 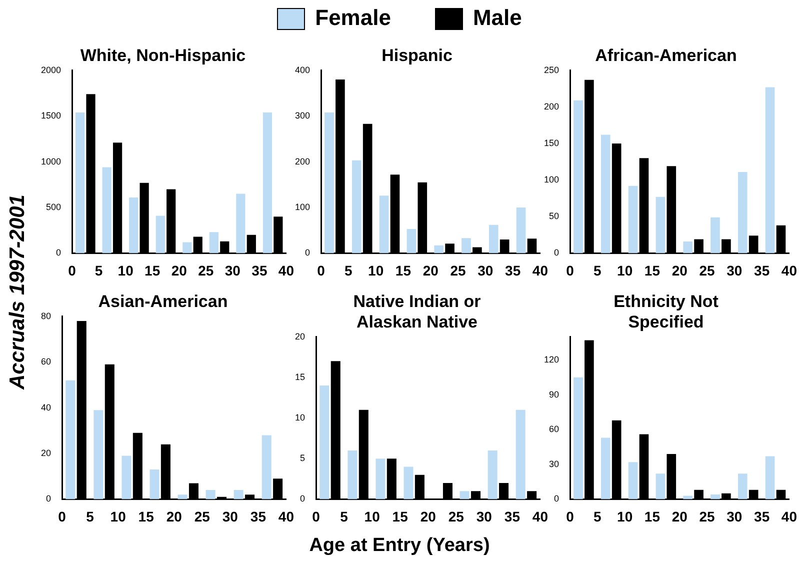 What do you see at coordinates (300, 417) in the screenshot?
I see `y-tick-label: 10` at bounding box center [300, 417].